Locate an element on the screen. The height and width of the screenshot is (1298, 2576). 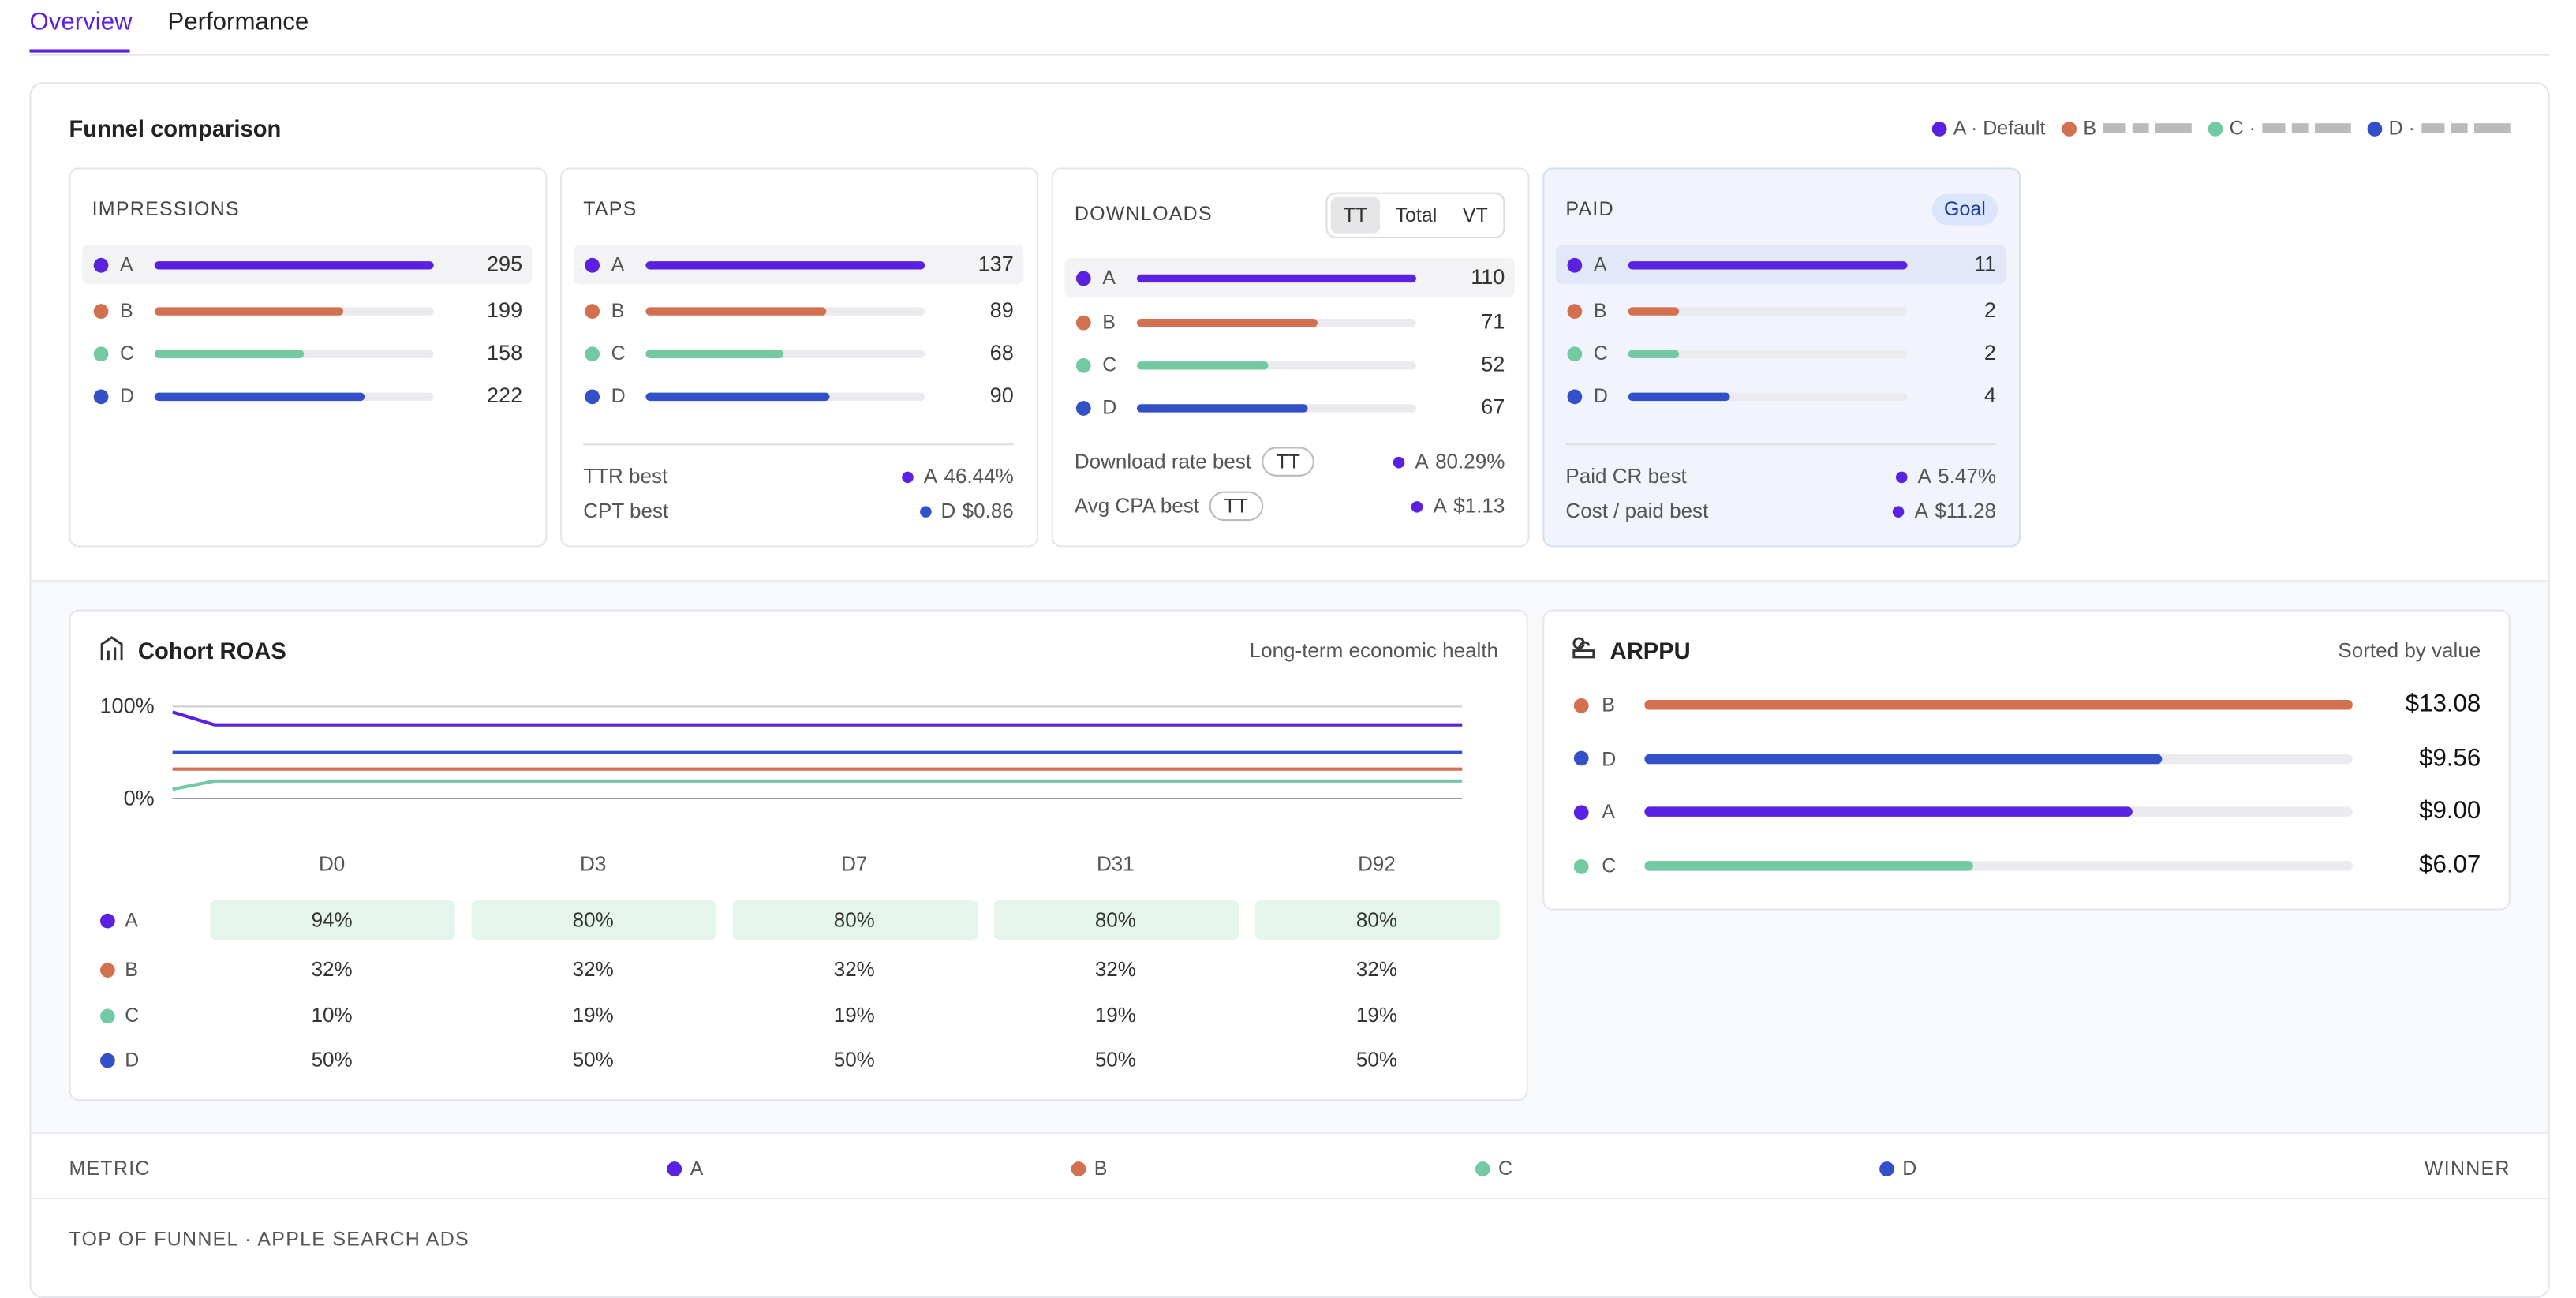
row-label: C is located at coordinates (132, 1016).